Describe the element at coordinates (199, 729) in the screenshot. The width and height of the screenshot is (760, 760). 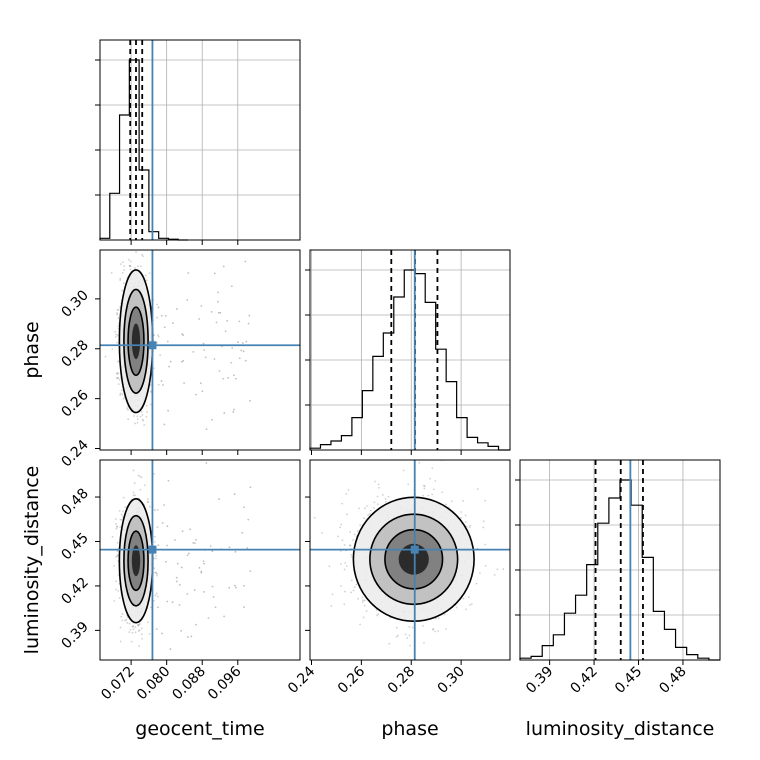
I see `xlabel-geocent-time: geocent_time` at that location.